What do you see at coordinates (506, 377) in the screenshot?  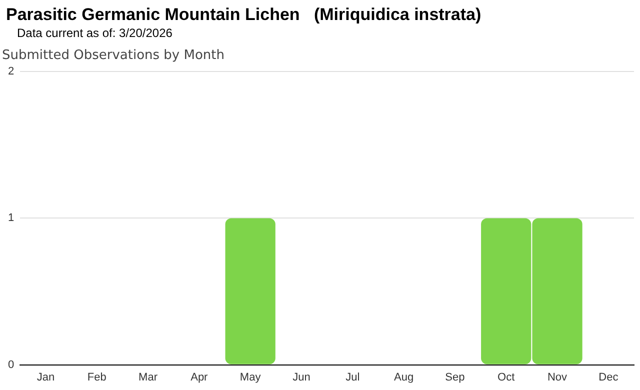 I see `x-tick-label: Oct` at bounding box center [506, 377].